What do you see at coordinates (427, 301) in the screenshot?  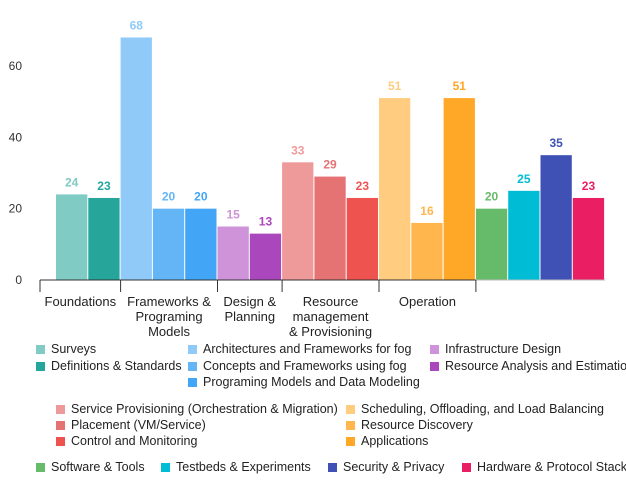 I see `group-label: Operation` at bounding box center [427, 301].